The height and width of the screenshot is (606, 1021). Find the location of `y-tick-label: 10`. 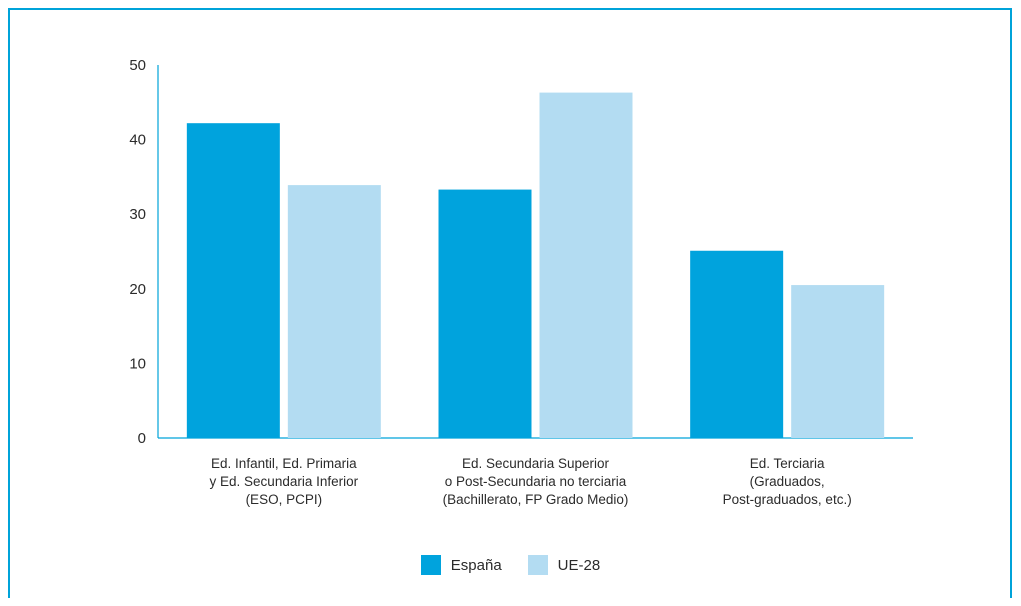

y-tick-label: 10 is located at coordinates (137, 363).